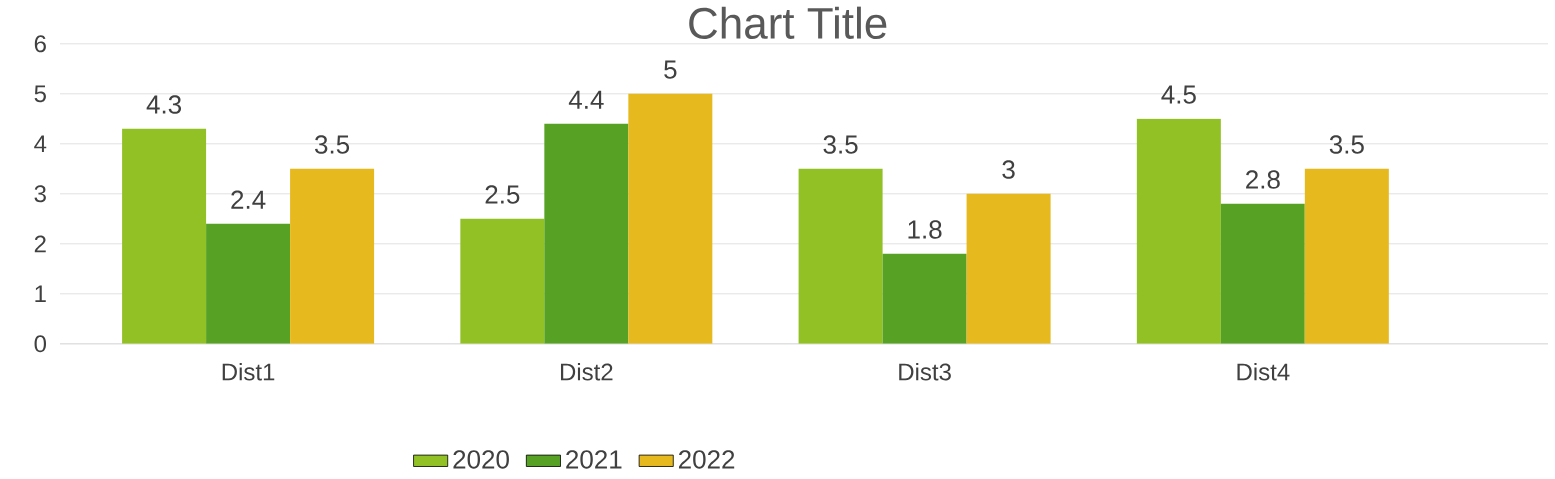 The width and height of the screenshot is (1555, 479). What do you see at coordinates (40, 344) in the screenshot?
I see `y-tick-label: 0` at bounding box center [40, 344].